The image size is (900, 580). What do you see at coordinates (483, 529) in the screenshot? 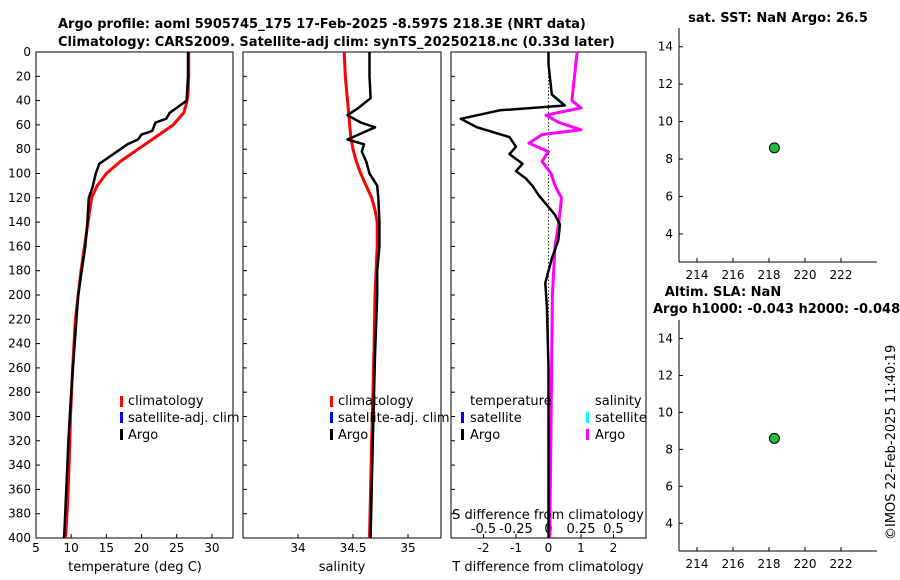
I see `s-tick-label: -0.5` at bounding box center [483, 529].